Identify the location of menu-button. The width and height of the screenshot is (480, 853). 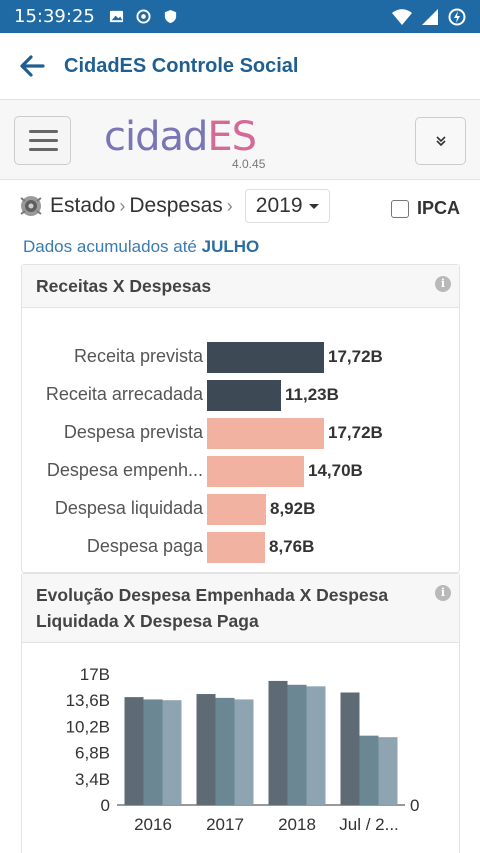
(42, 140).